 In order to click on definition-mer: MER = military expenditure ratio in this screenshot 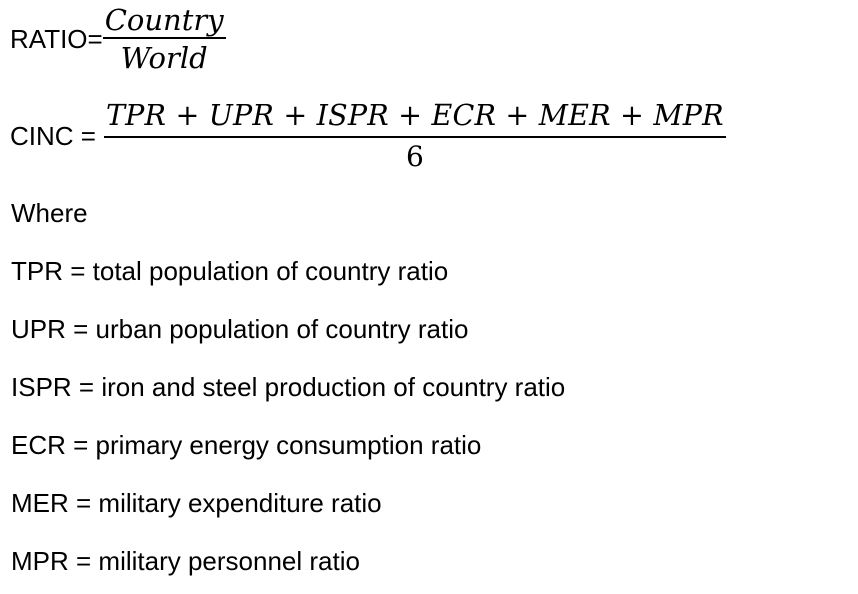, I will do `click(196, 503)`.